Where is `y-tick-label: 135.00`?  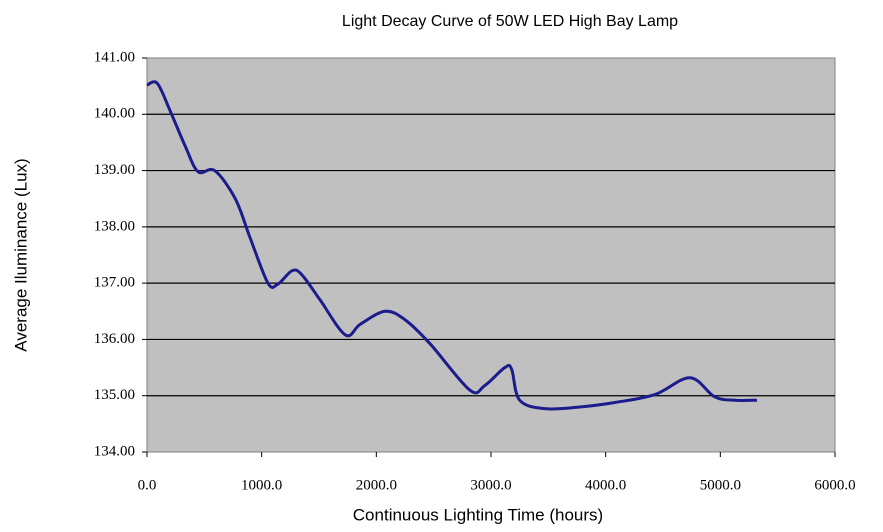
y-tick-label: 135.00 is located at coordinates (114, 395).